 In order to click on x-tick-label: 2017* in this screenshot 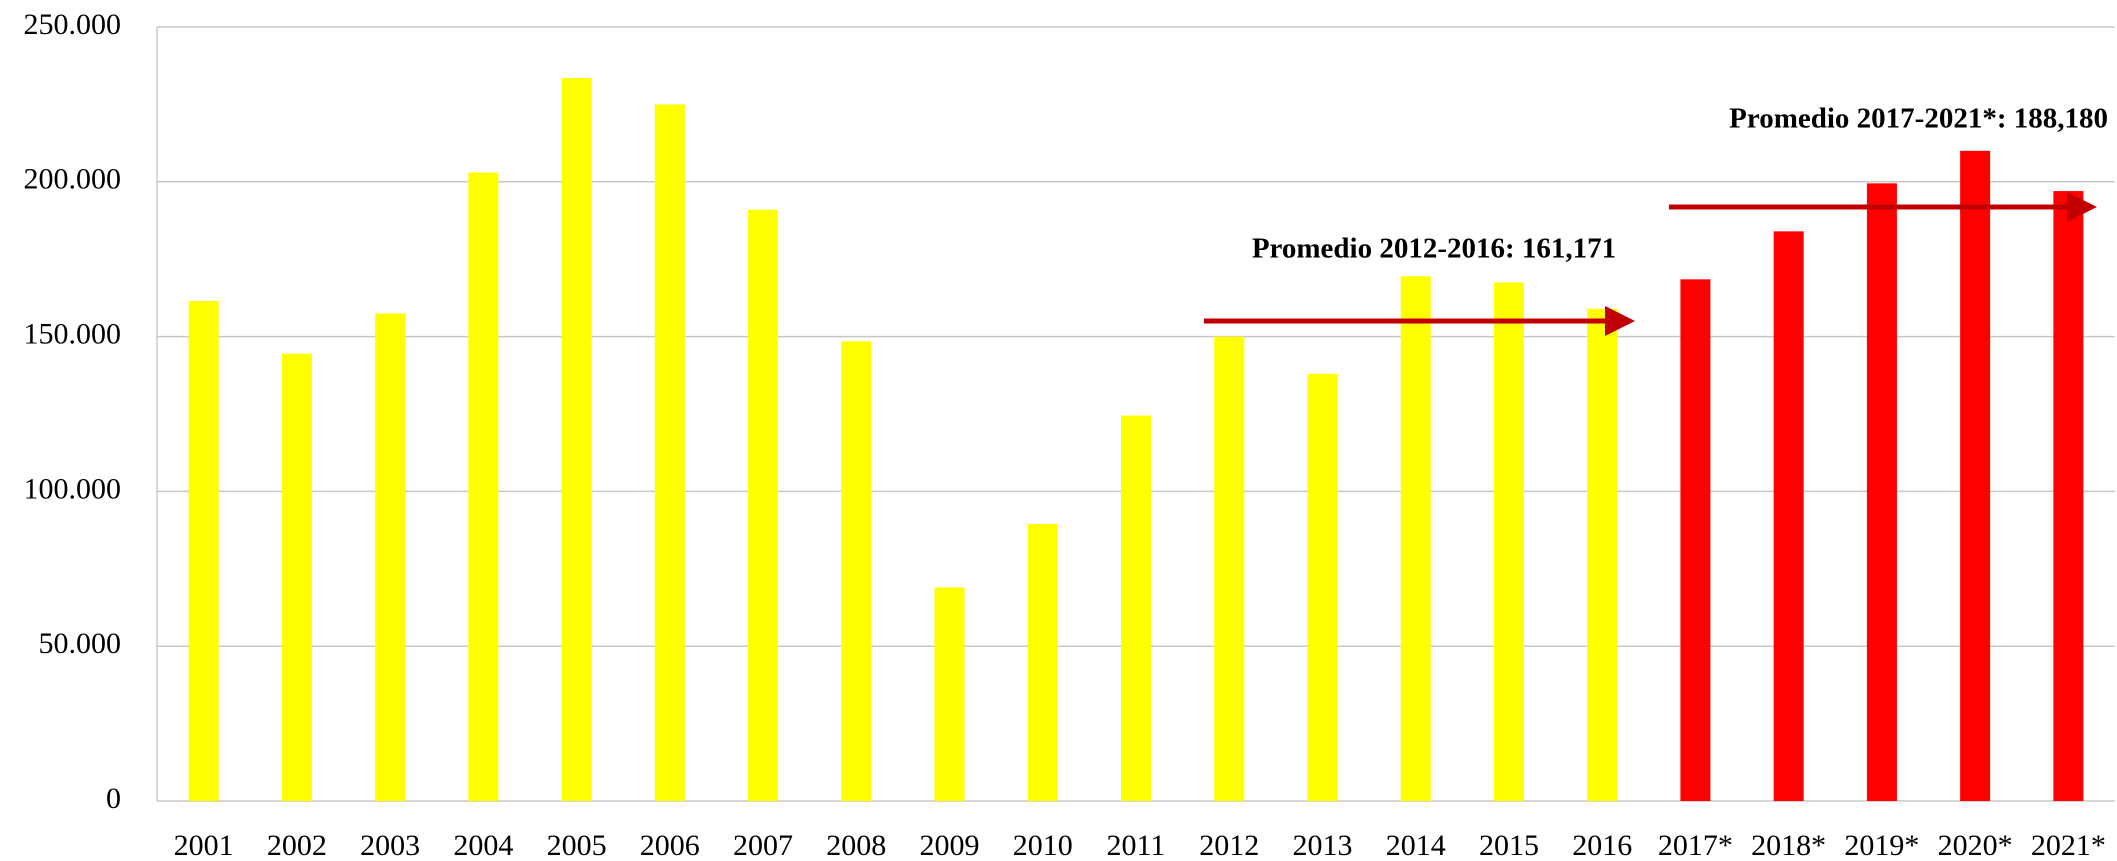, I will do `click(1695, 845)`.